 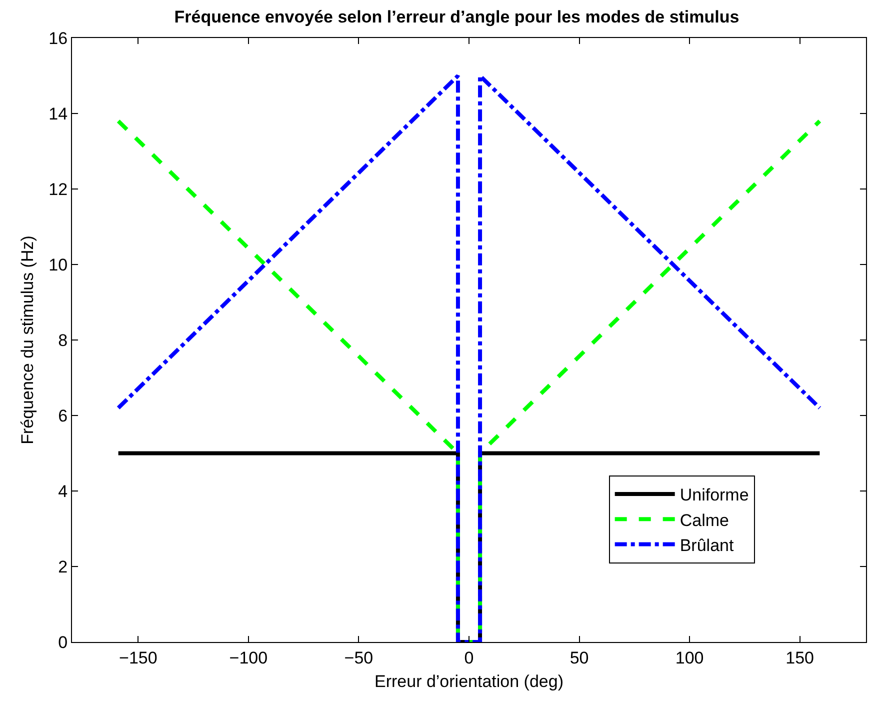 What do you see at coordinates (63, 566) in the screenshot?
I see `y-tick-label: 2` at bounding box center [63, 566].